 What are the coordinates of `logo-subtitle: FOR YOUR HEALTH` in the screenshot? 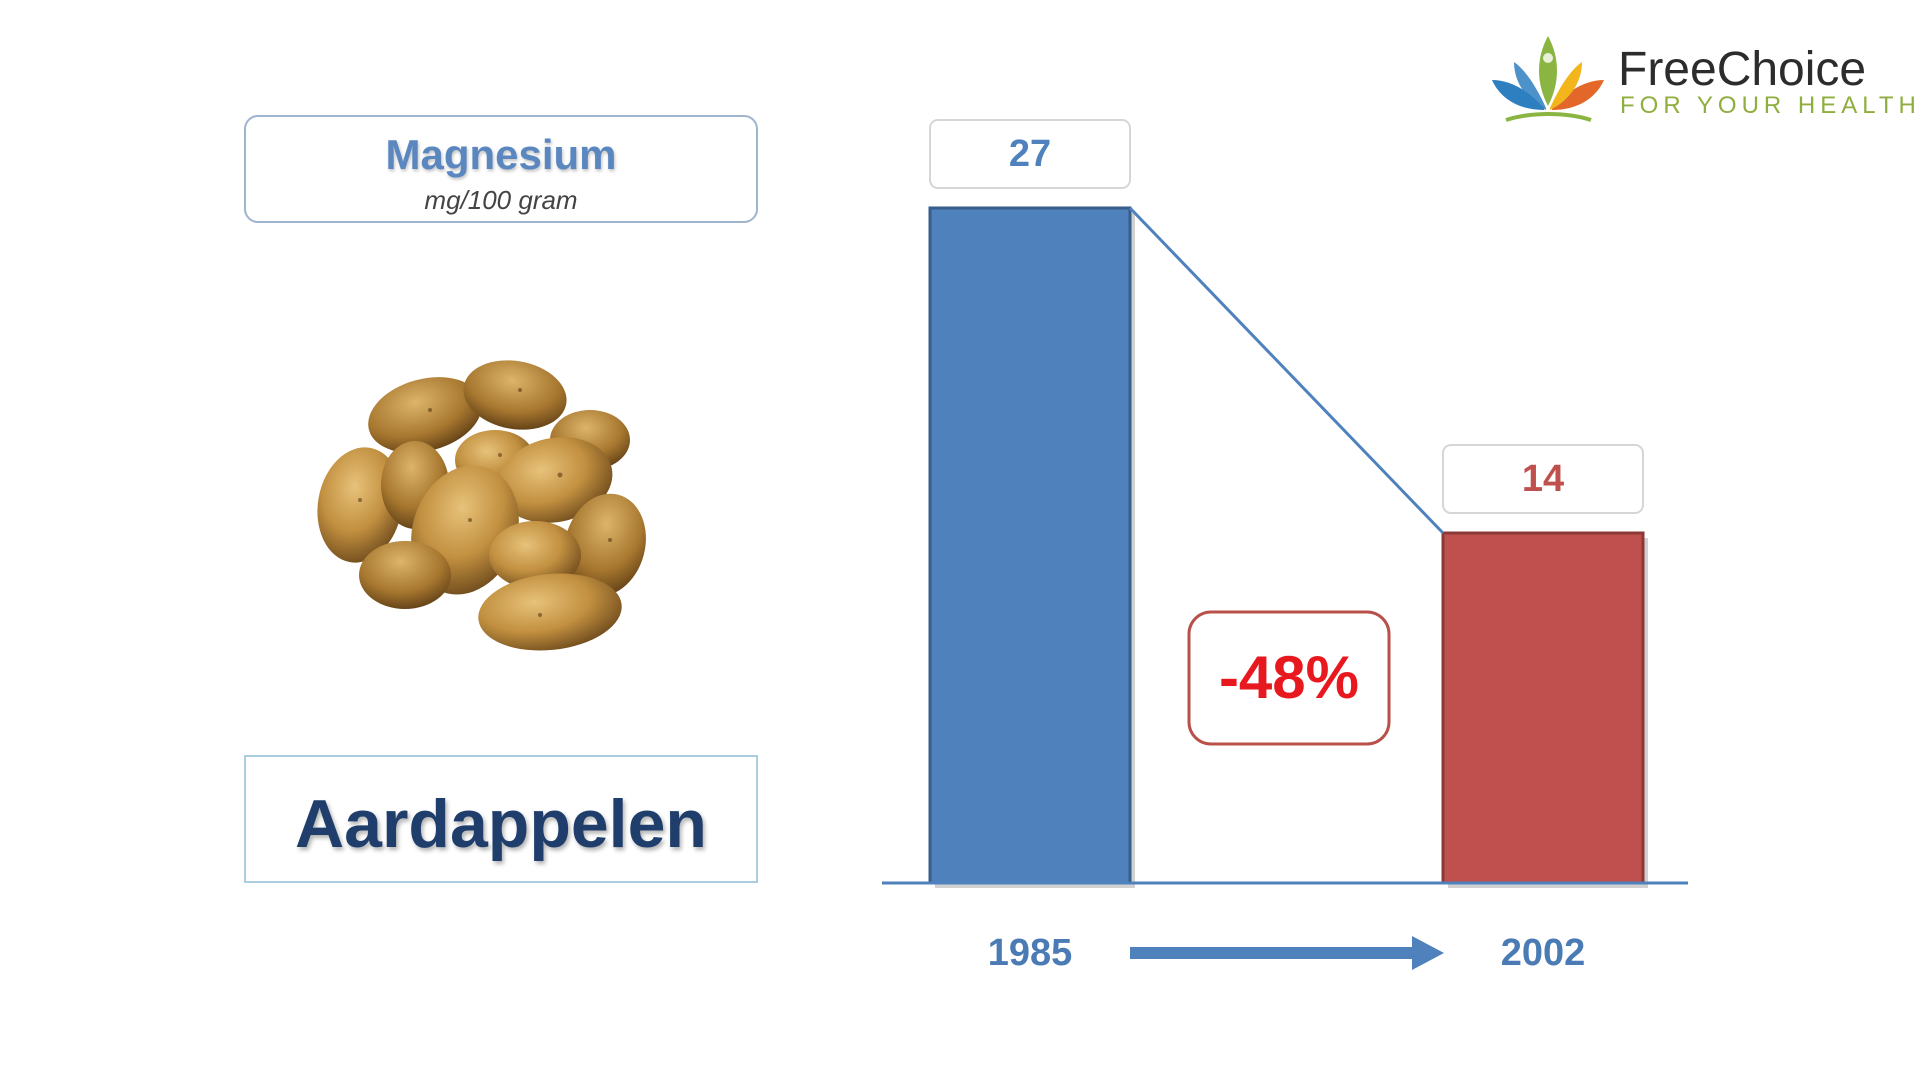 It's located at (1770, 105).